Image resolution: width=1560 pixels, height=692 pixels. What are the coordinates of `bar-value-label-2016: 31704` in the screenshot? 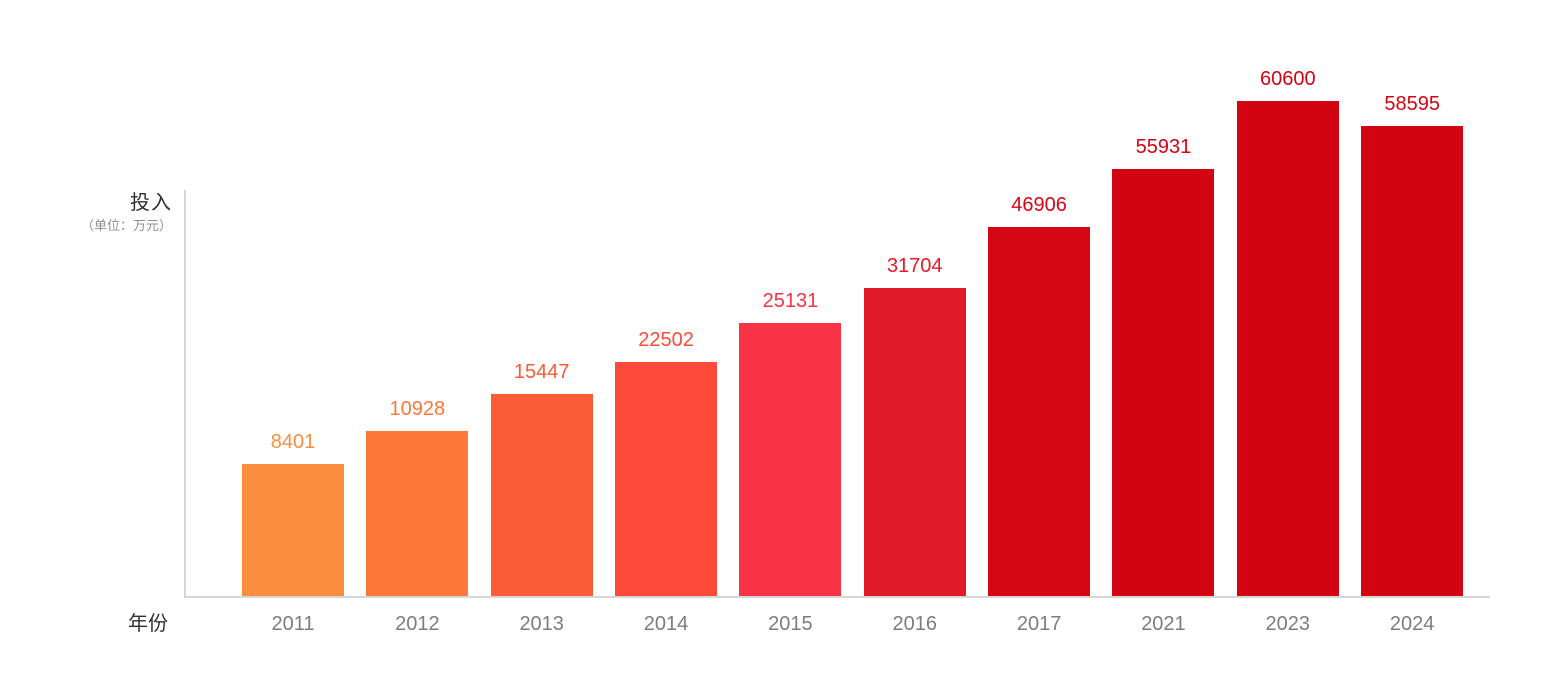 It's located at (914, 266).